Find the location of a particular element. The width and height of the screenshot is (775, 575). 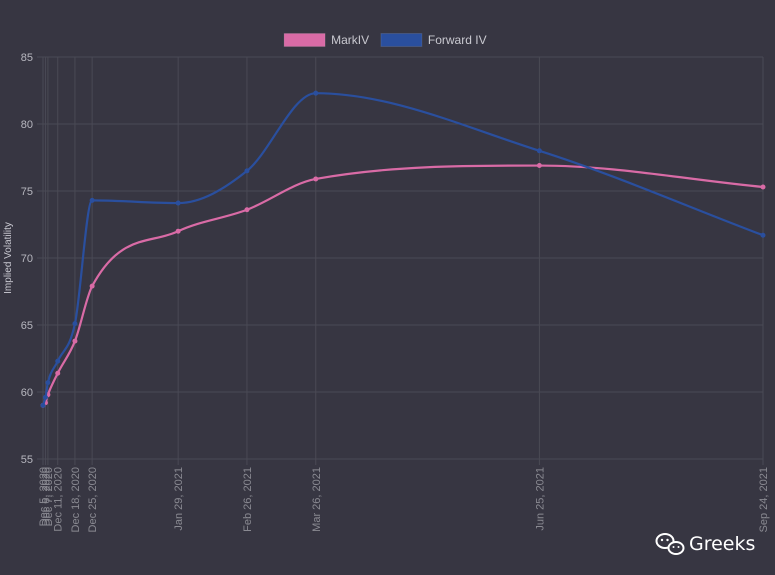

x-tick-label: Dec 7, 2020 is located at coordinates (49, 496).